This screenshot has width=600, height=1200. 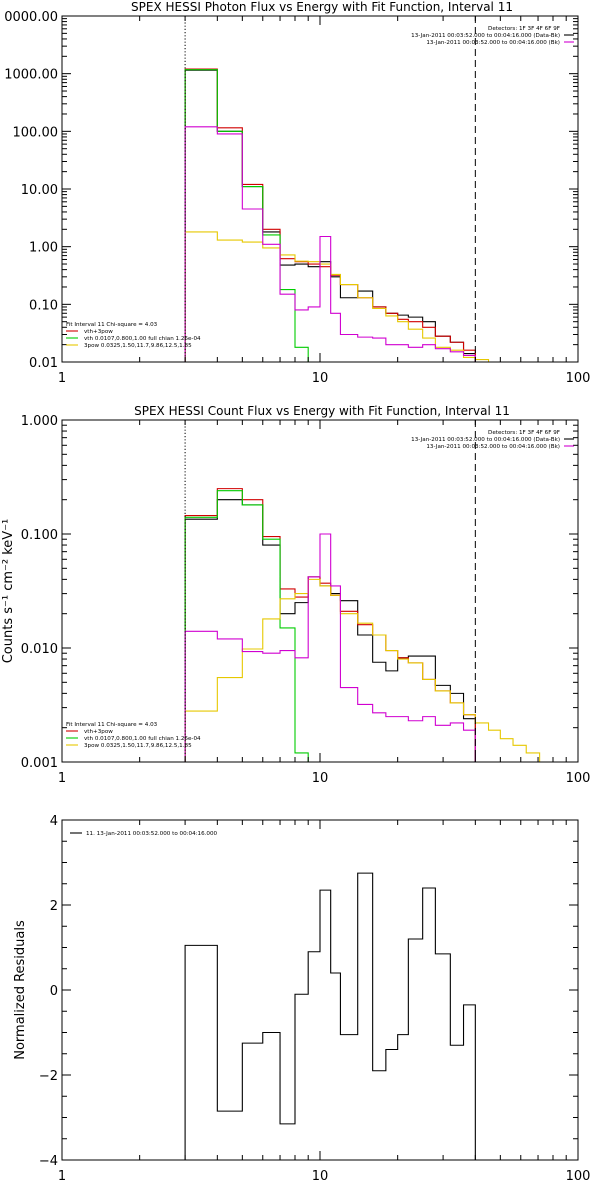 I want to click on y-tick-label: 1.000, so click(x=39, y=421).